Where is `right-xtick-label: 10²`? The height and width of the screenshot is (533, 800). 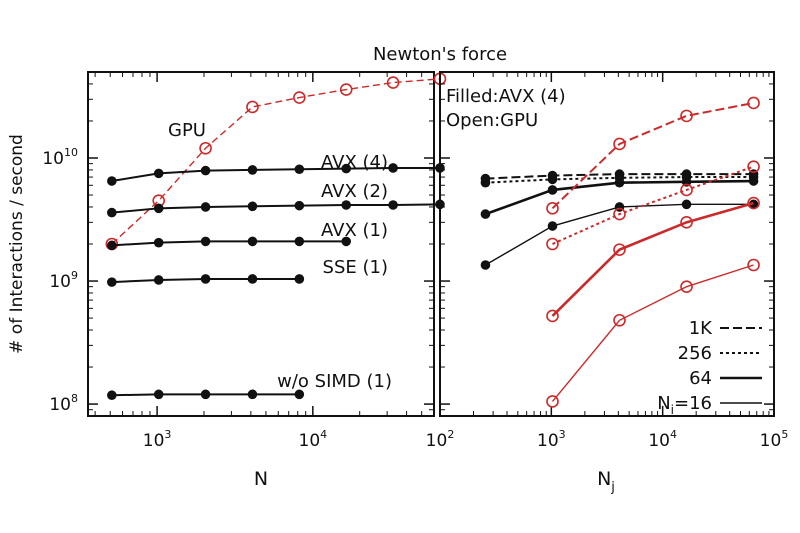
right-xtick-label: 10² is located at coordinates (440, 439).